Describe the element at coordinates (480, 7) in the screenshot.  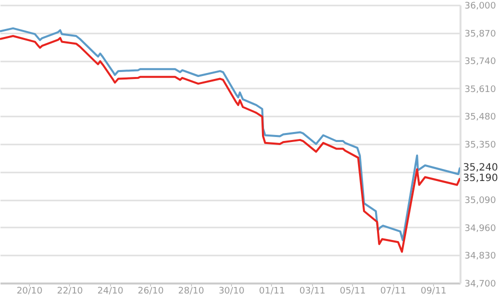
I see `y-tick-label: 36,000` at that location.